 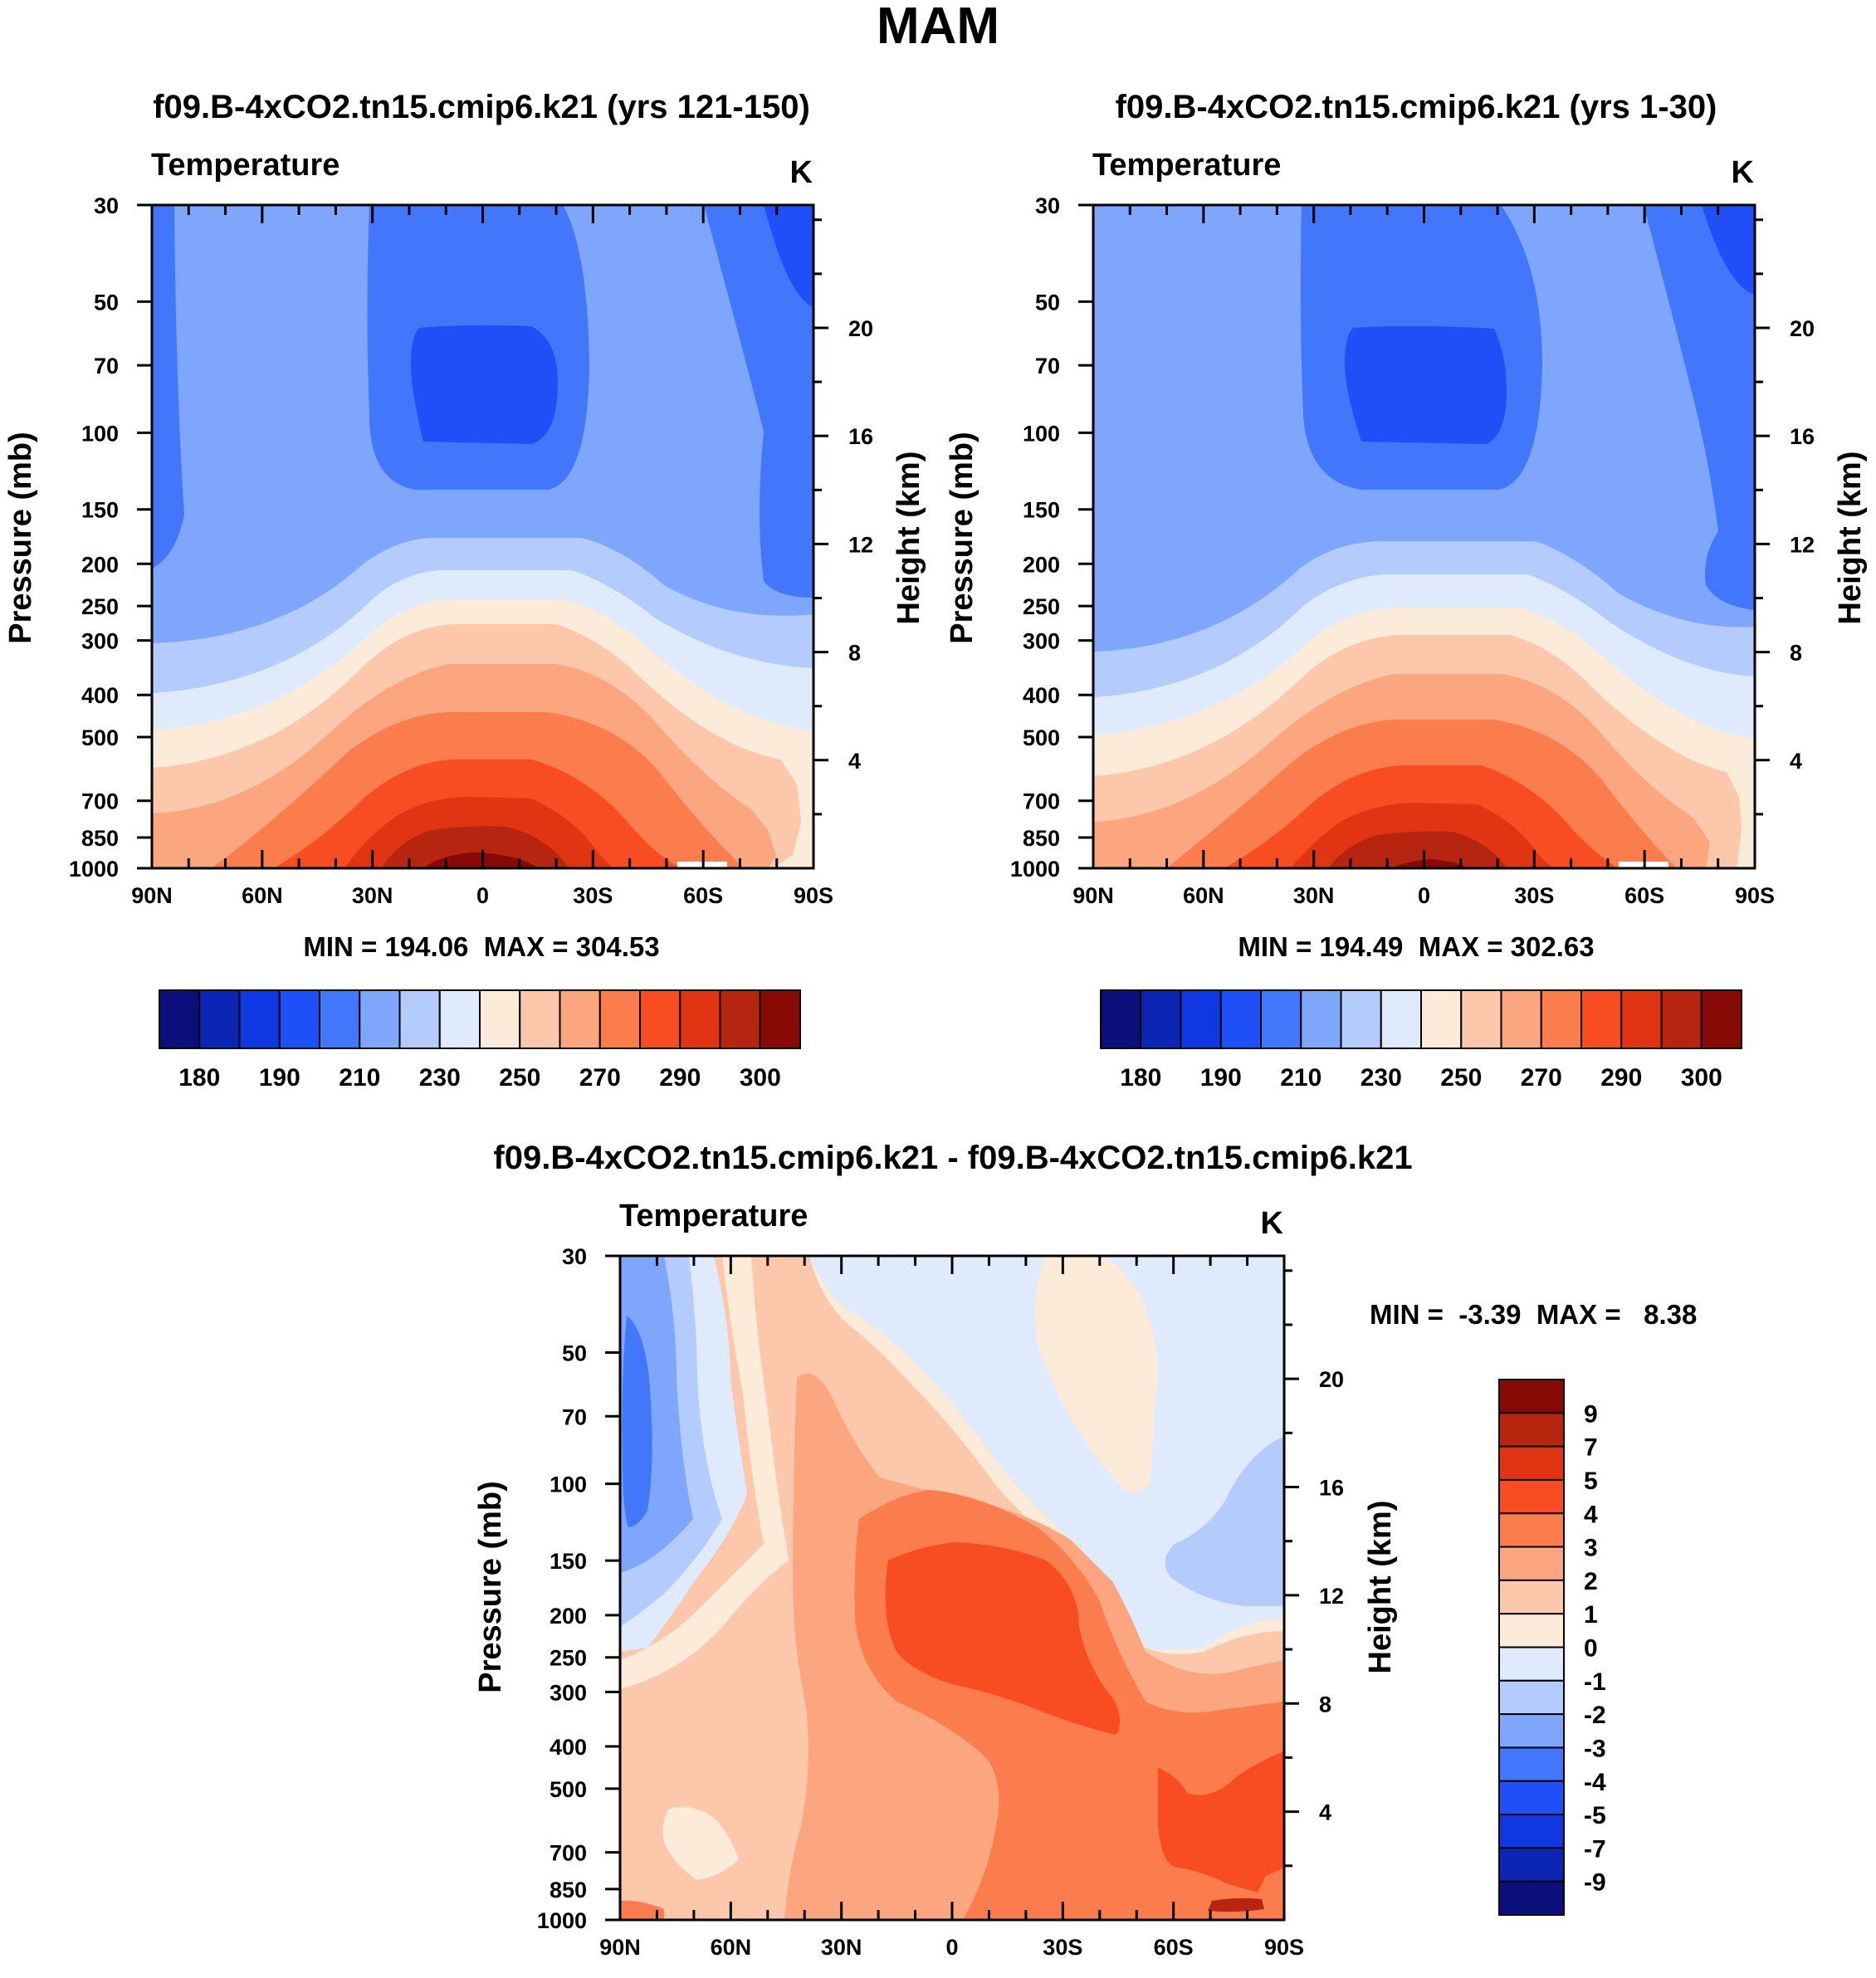 I want to click on panel-c-ylabel: Pressure (mb), so click(x=491, y=1587).